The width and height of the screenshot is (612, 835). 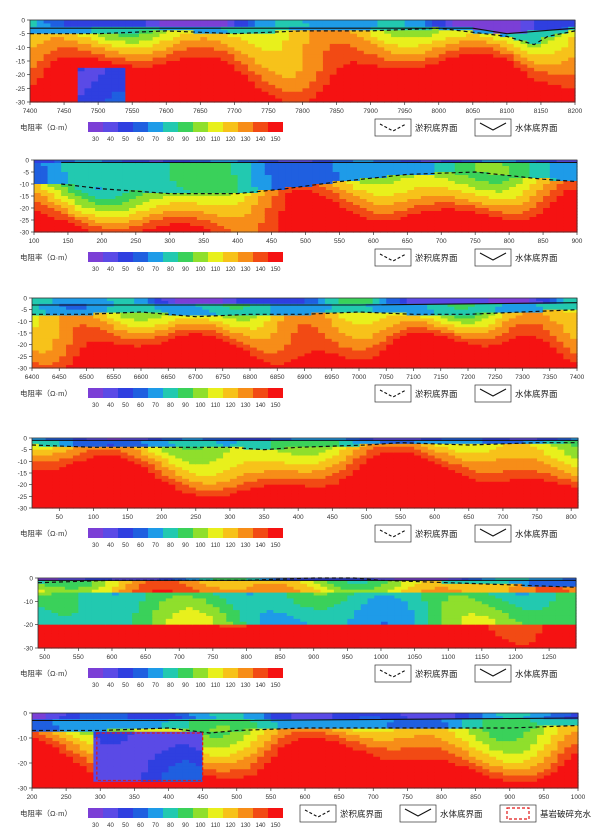 What do you see at coordinates (125, 140) in the screenshot?
I see `colorbar-tick-label: 50` at bounding box center [125, 140].